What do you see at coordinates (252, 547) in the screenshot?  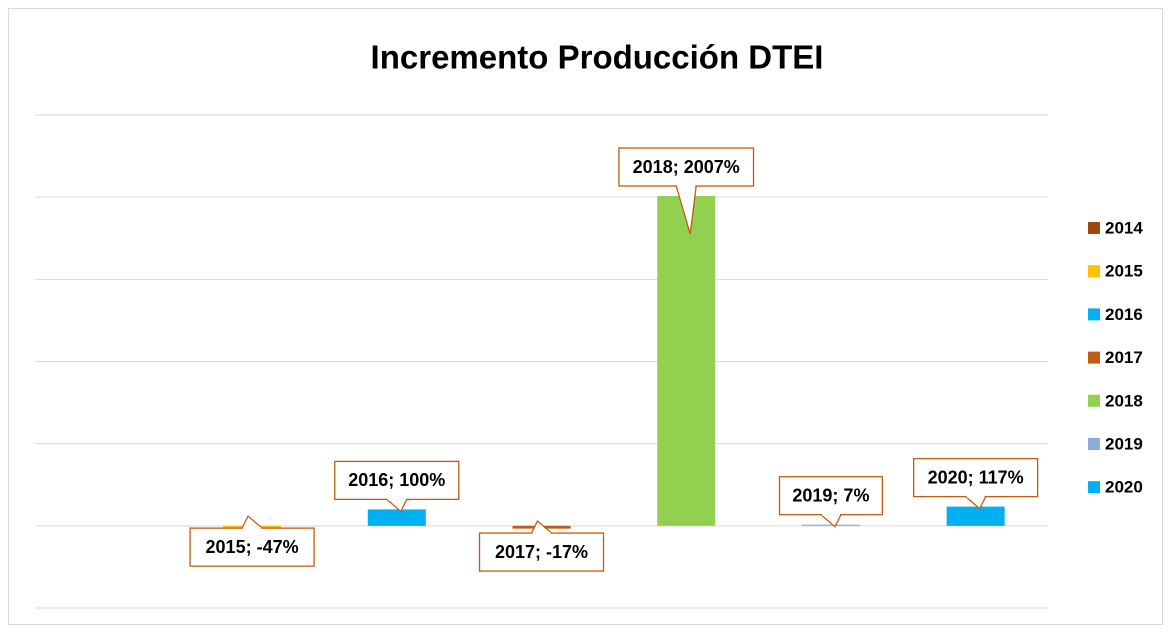 I see `data-label: 2015; -47%` at bounding box center [252, 547].